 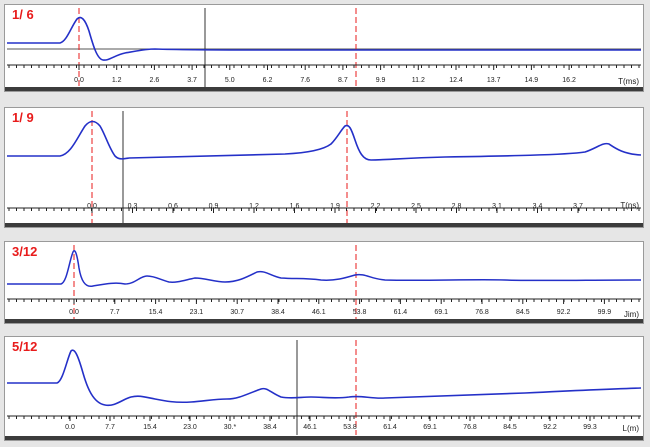 What do you see at coordinates (457, 206) in the screenshot?
I see `tick-label: 2.8` at bounding box center [457, 206].